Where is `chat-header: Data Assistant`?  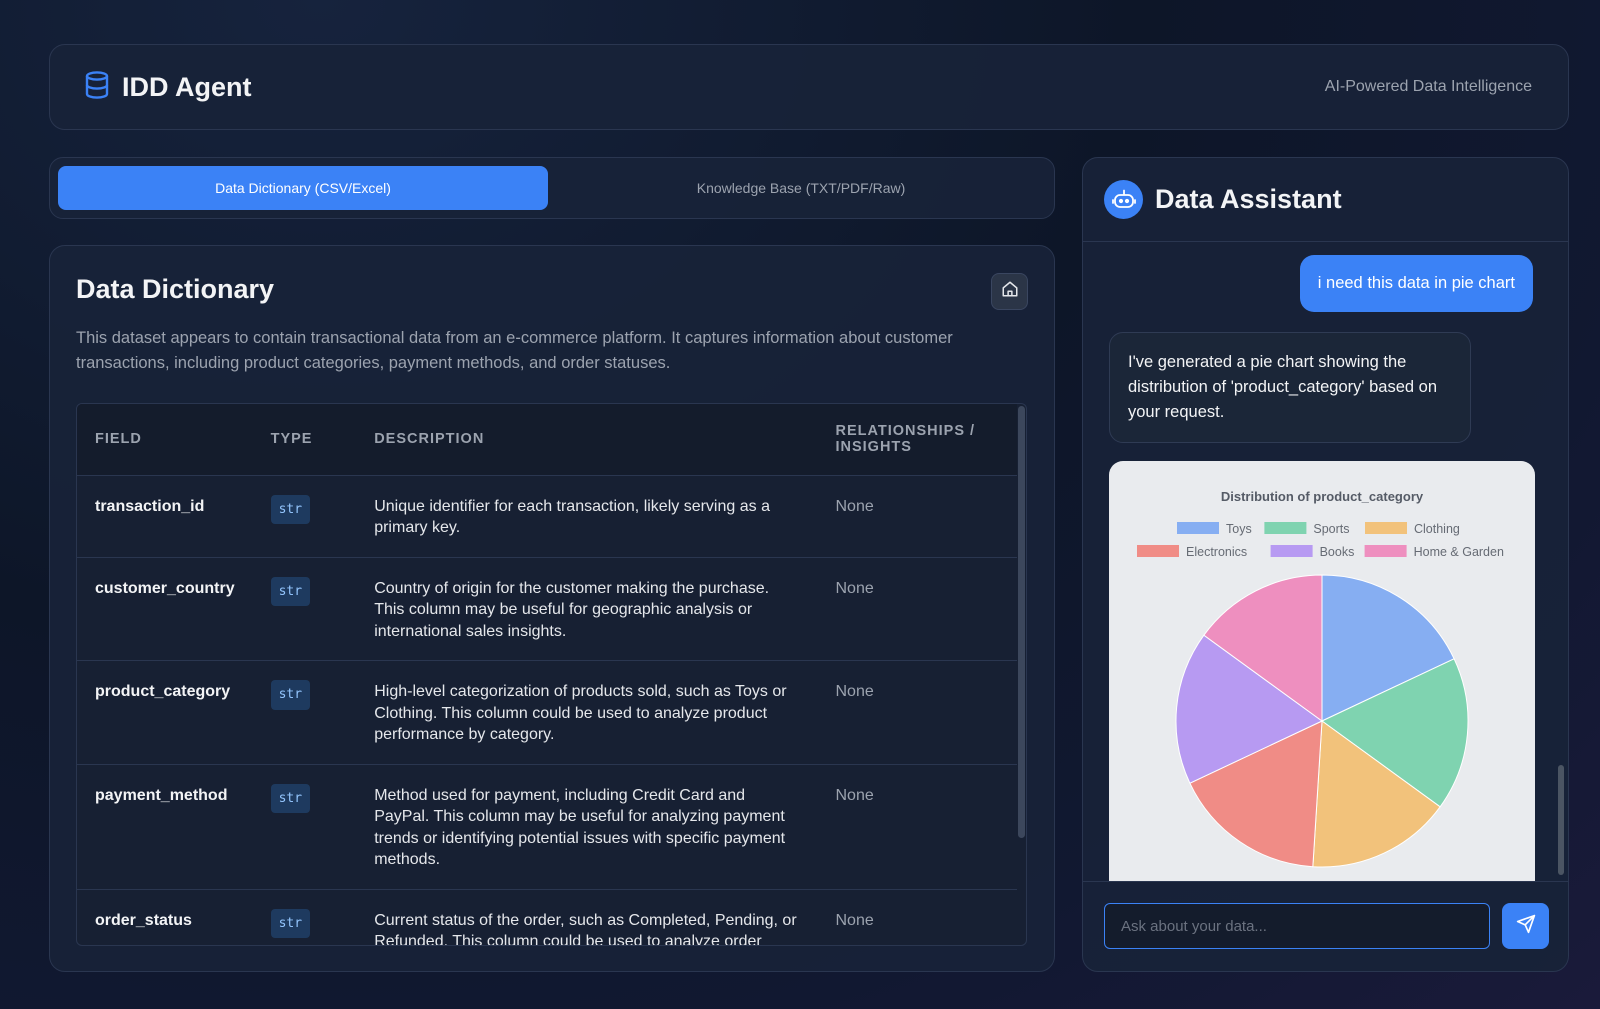
chat-header: Data Assistant is located at coordinates (1325, 200).